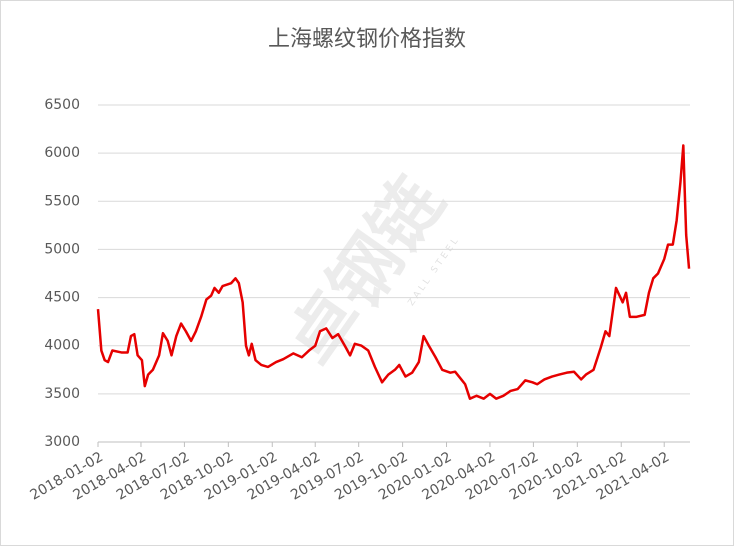 The height and width of the screenshot is (547, 735). What do you see at coordinates (62, 153) in the screenshot?
I see `y-tick-label: 6000` at bounding box center [62, 153].